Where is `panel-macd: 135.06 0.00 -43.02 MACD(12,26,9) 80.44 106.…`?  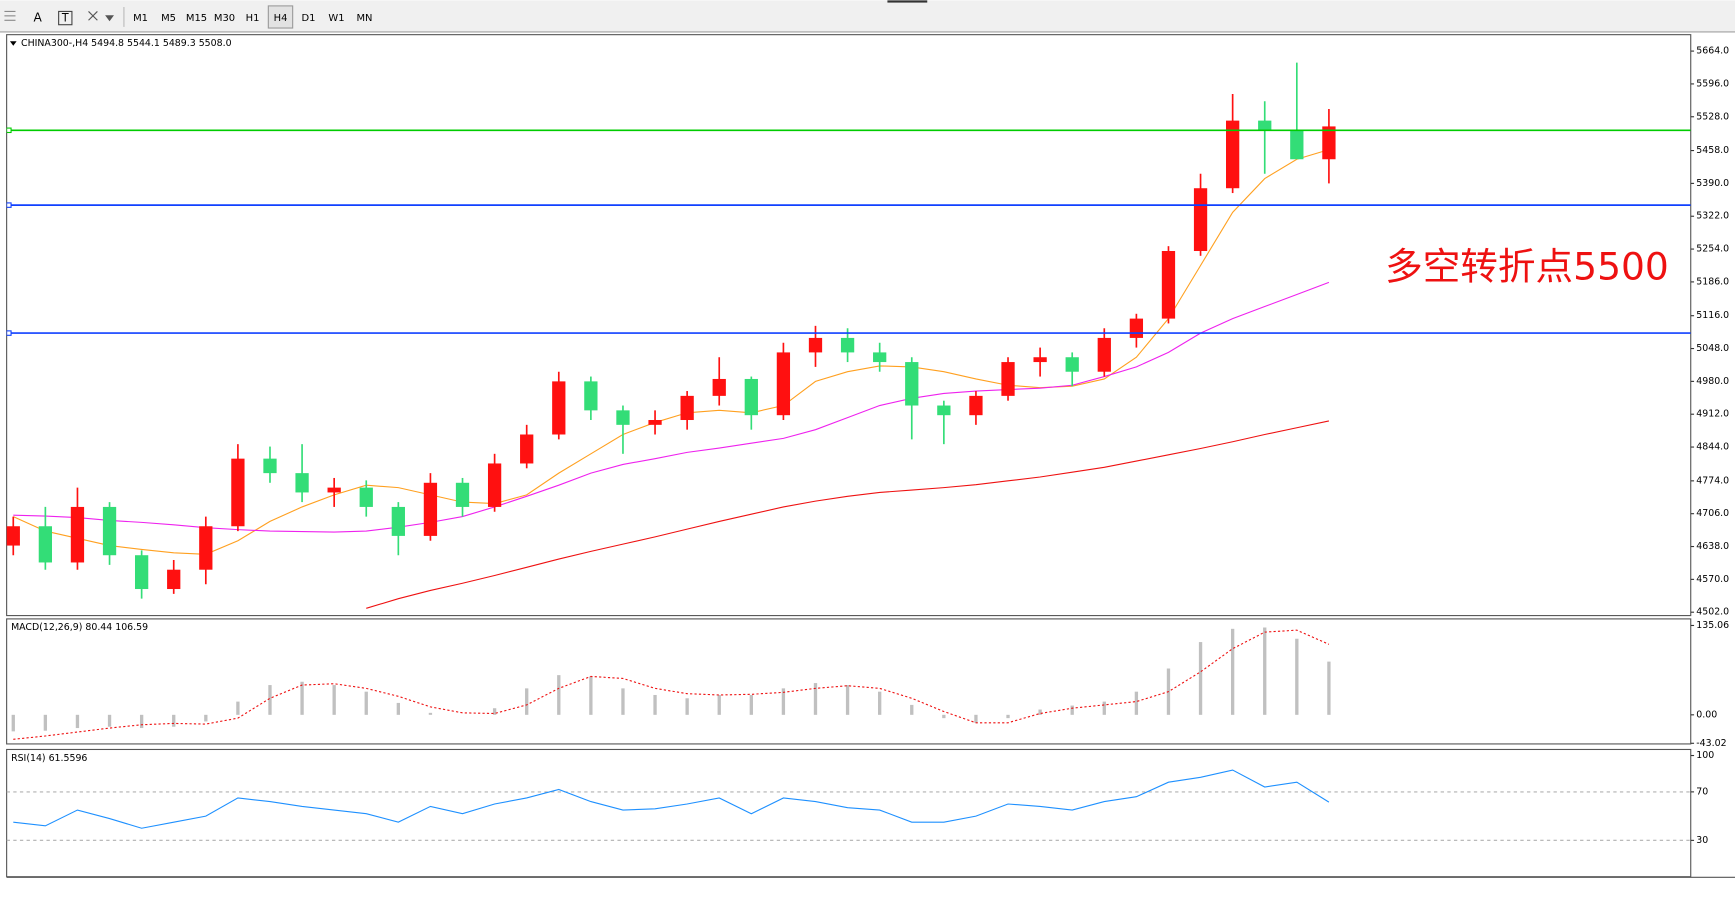 panel-macd: 135.06 0.00 -43.02 MACD(12,26,9) 80.44 106.… is located at coordinates (867, 683).